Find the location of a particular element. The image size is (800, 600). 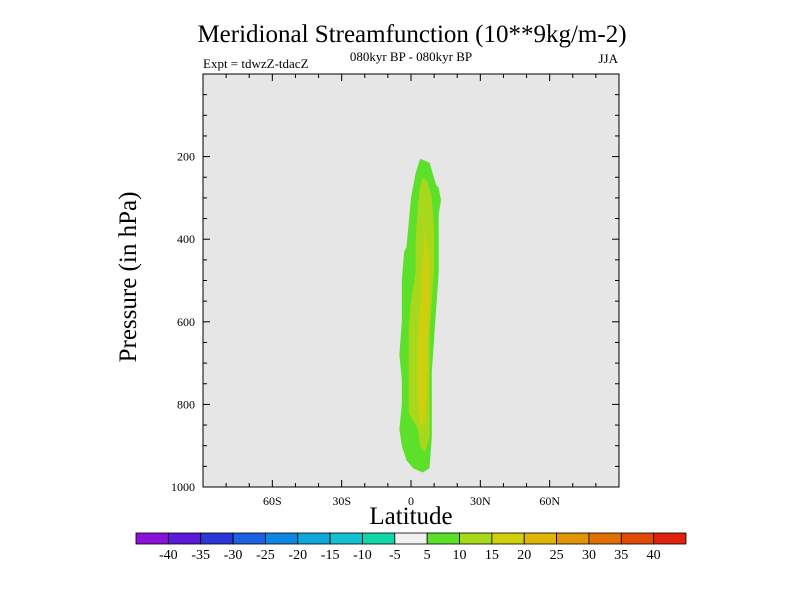

x-tick-label: 60S is located at coordinates (272, 501).